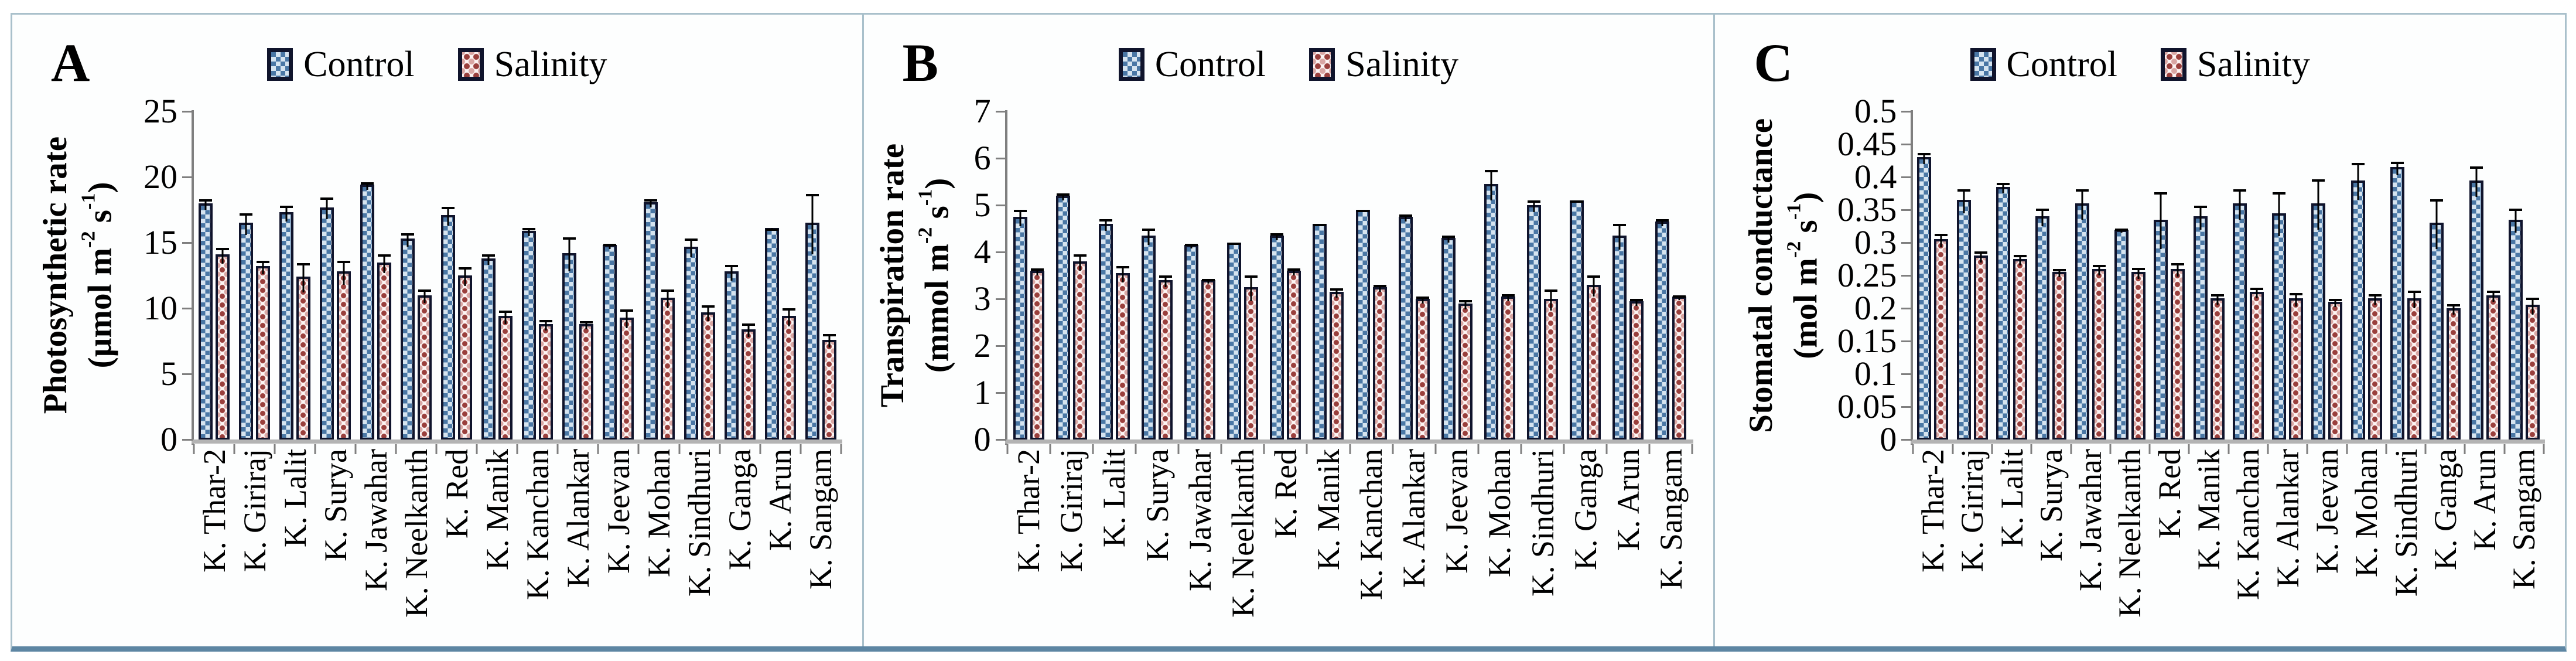 The height and width of the screenshot is (661, 2576). I want to click on x-category-label: K. Surya, so click(1157, 505).